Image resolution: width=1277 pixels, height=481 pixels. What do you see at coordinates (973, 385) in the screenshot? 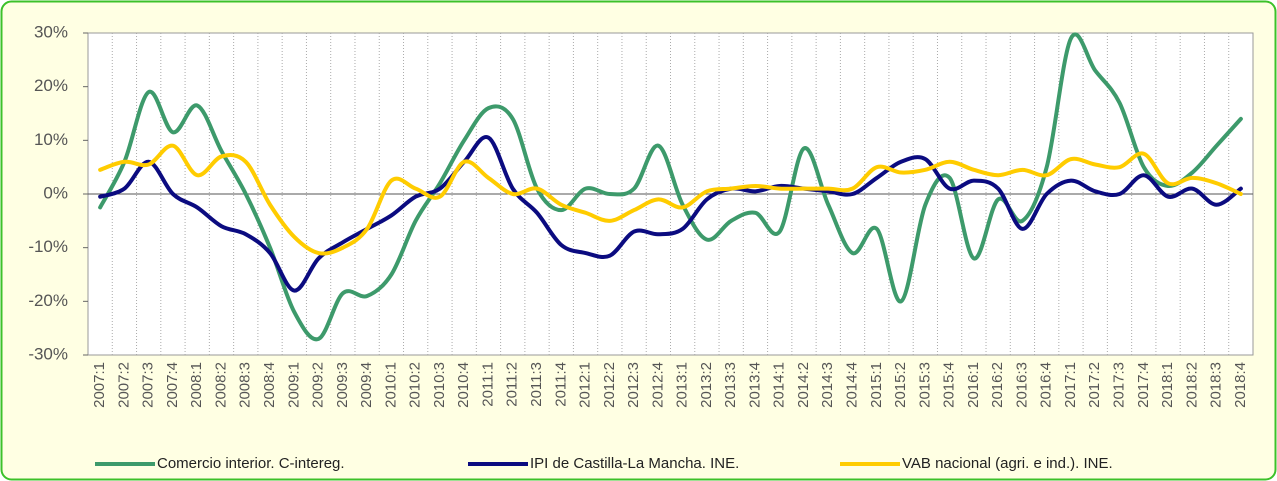
I see `x-tick-label: 2016:1` at bounding box center [973, 385].